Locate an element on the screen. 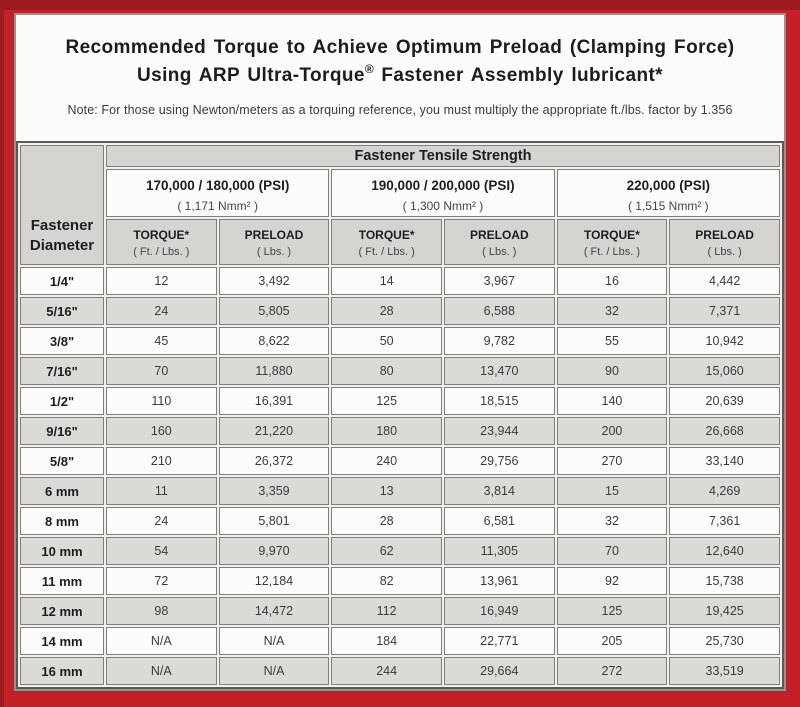  table-row: 16 mm N/A N/A 244 29,664 272 33,519 is located at coordinates (400, 671).